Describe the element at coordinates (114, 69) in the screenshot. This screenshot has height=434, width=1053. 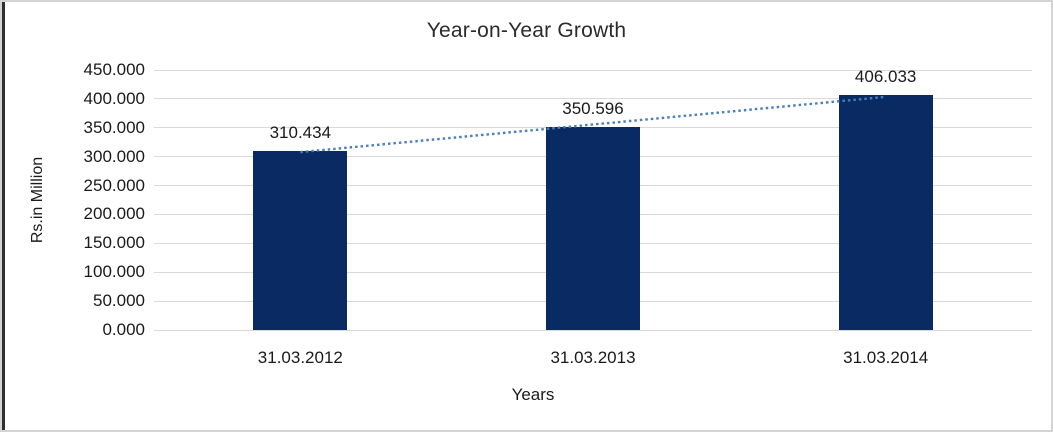
I see `y-axis-tick-label: 450.000` at that location.